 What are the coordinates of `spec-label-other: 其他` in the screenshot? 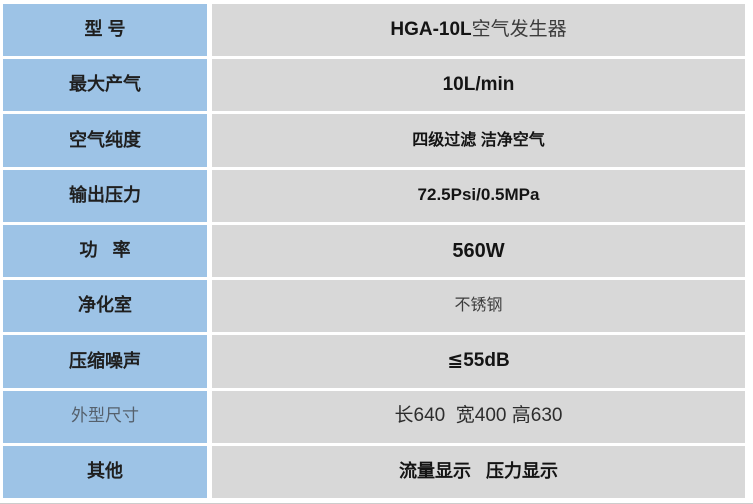 It's located at (105, 471).